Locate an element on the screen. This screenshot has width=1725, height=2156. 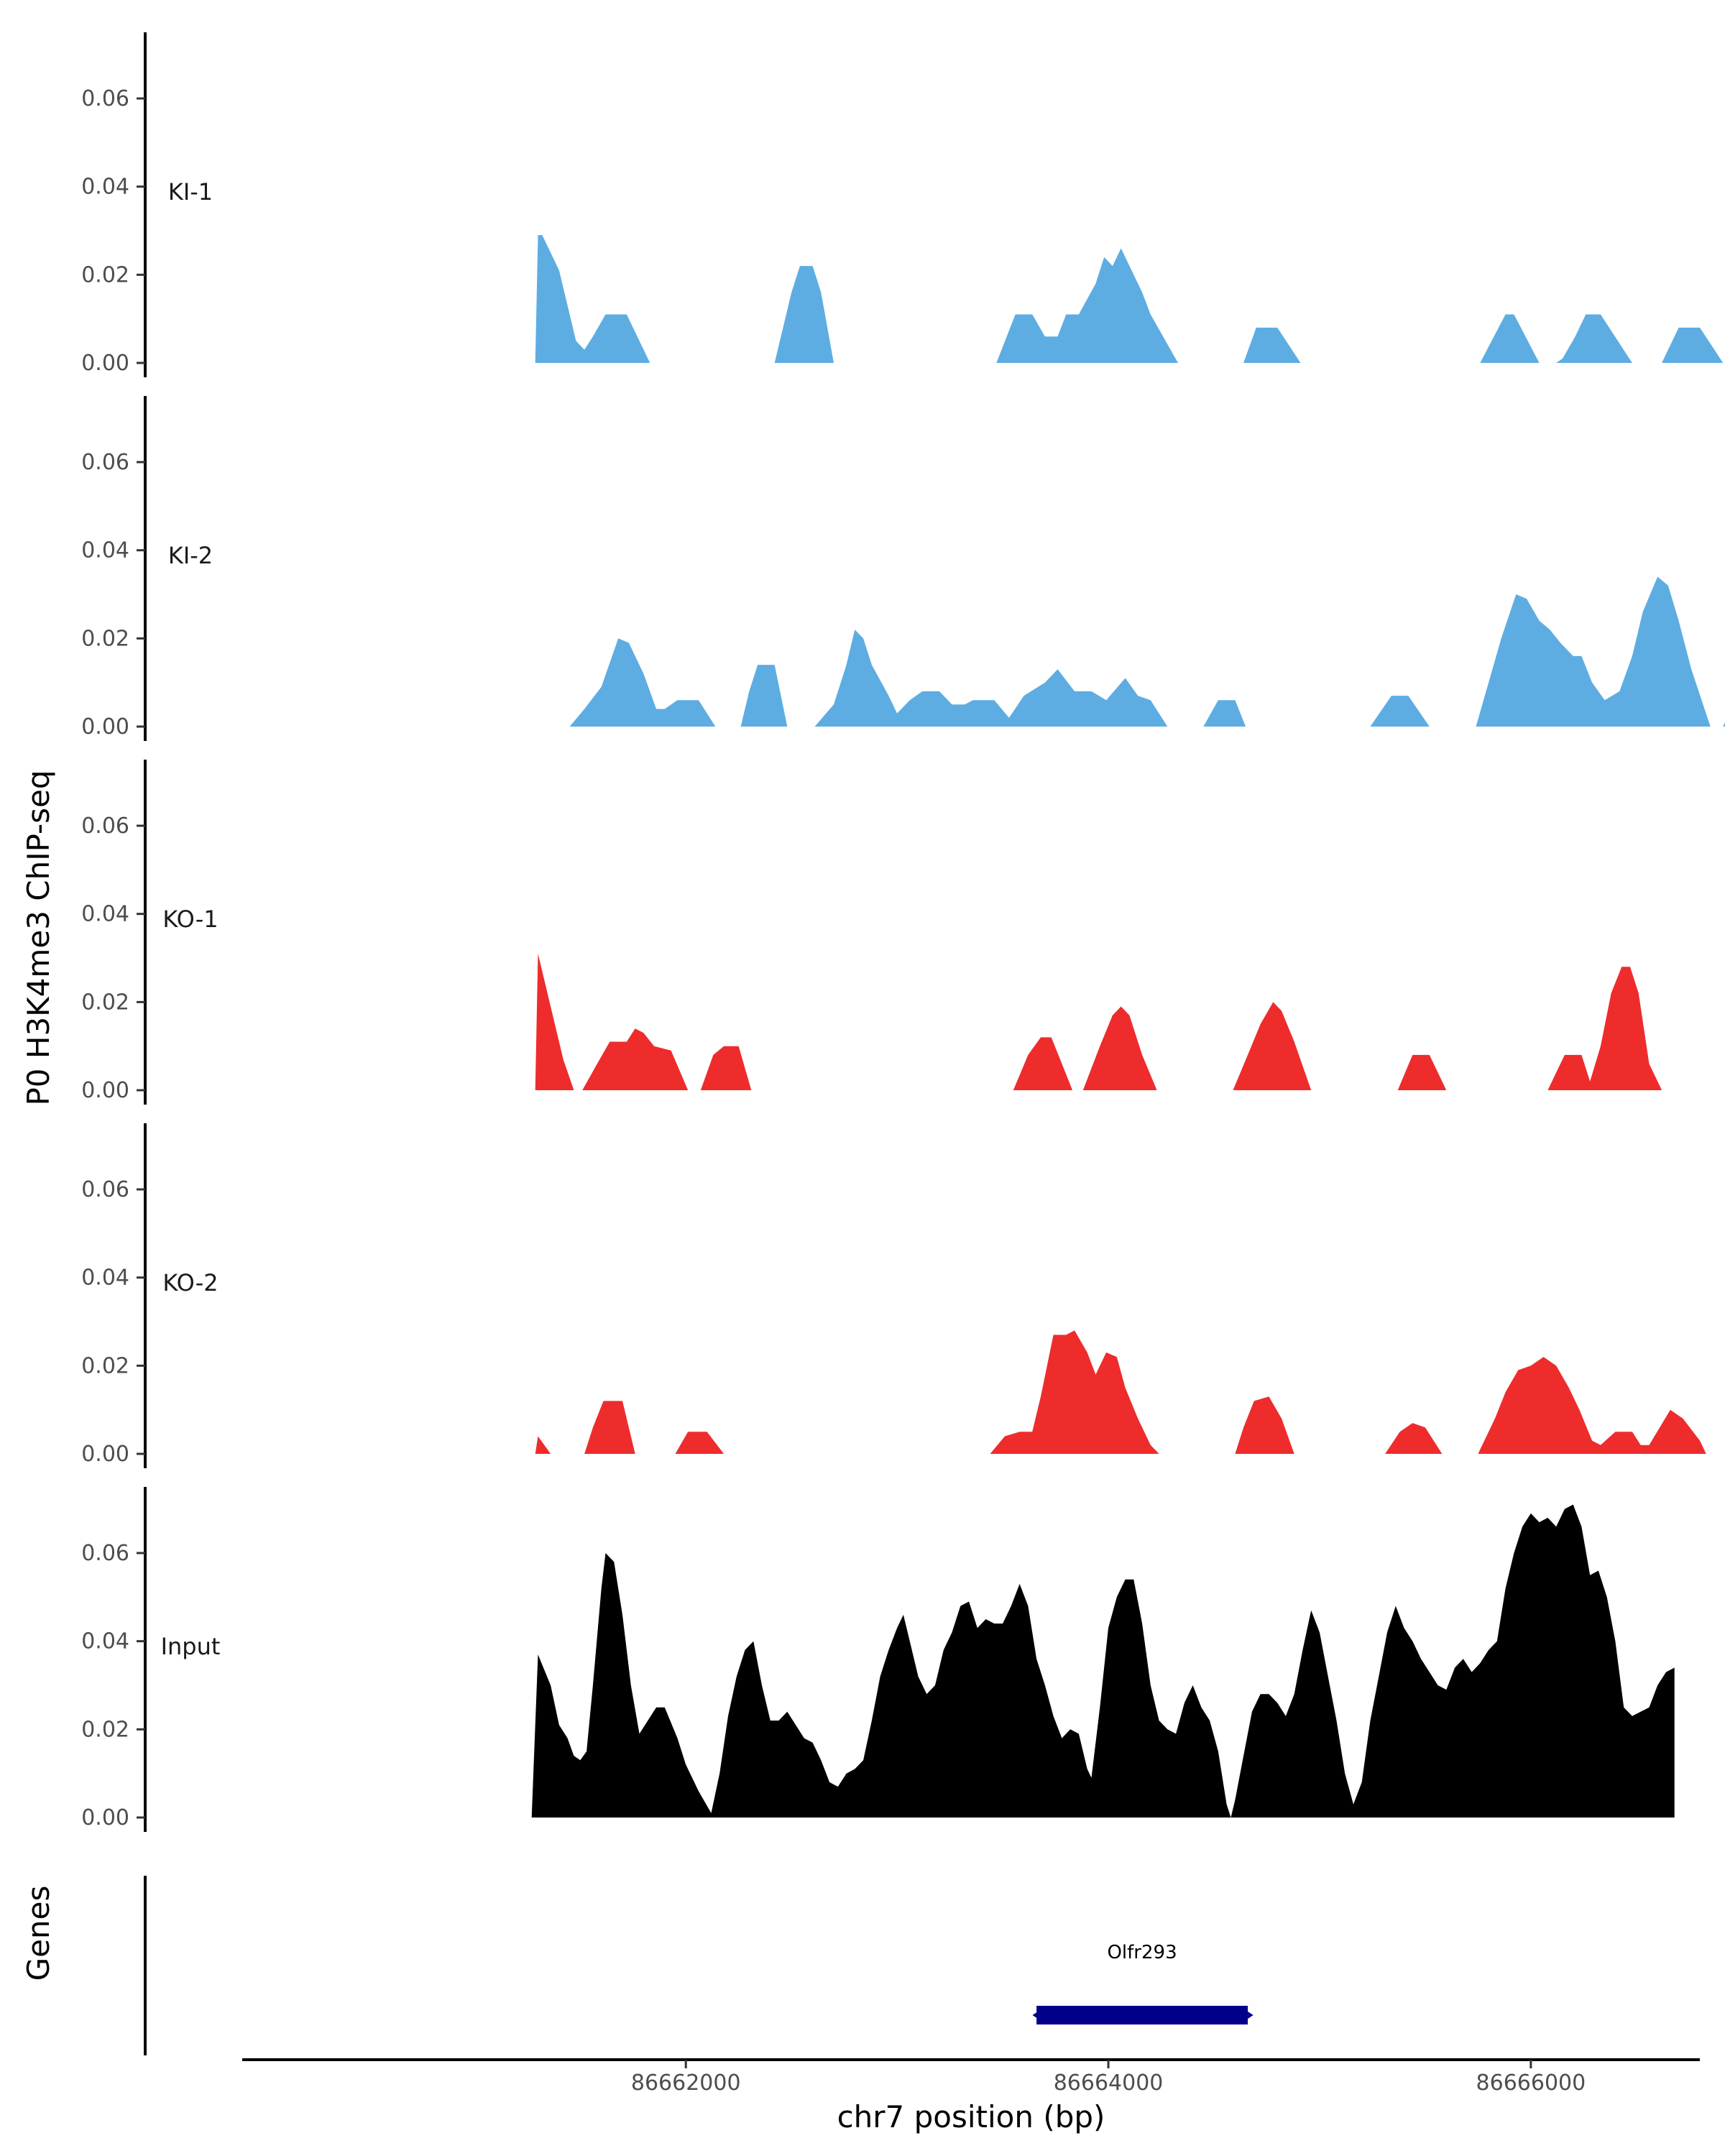
y-axis-title: P0 H3K4me3 ChIP-seq is located at coordinates (38, 937).